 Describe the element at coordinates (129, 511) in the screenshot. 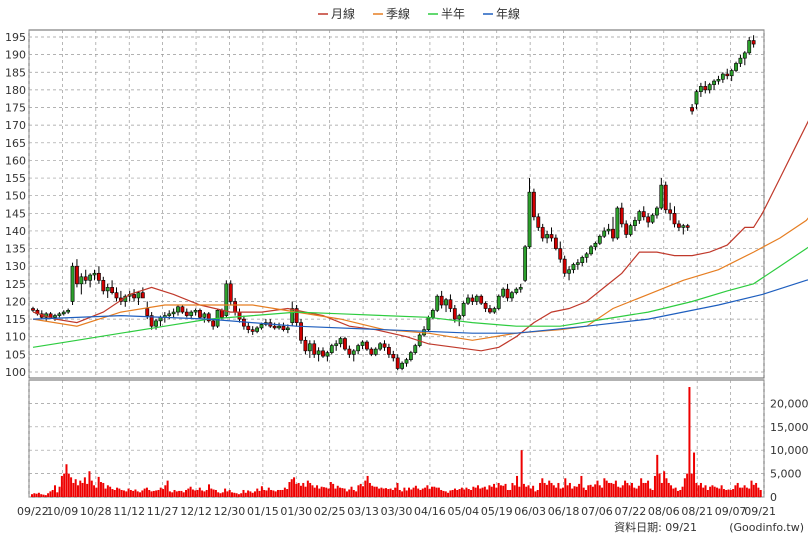

I see `x-tick-label: 11/12` at that location.